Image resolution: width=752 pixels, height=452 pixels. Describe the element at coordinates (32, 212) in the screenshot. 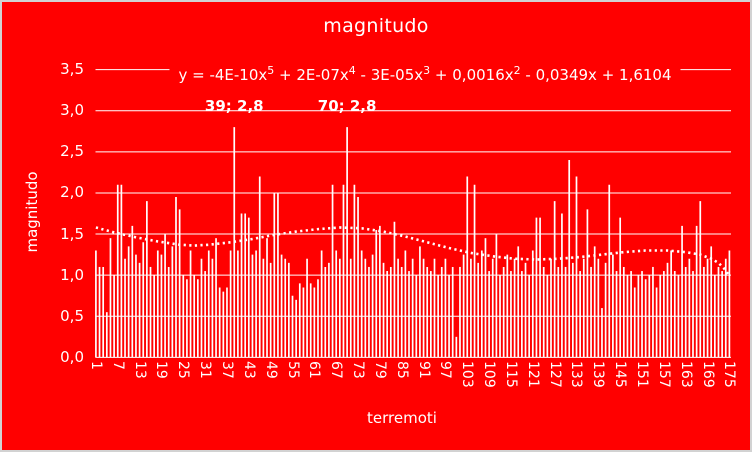

I see `y-axis-title: magnitudo` at that location.